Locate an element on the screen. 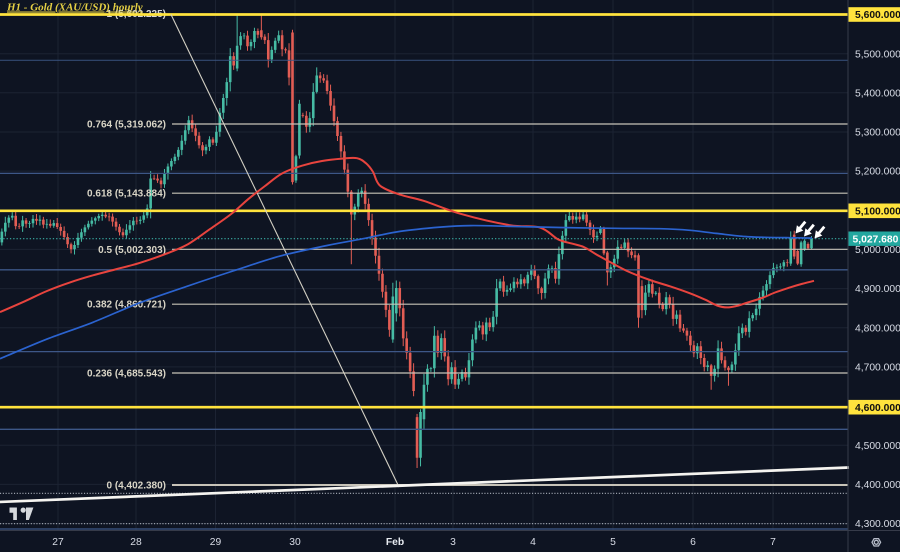  svg-text: 4,600.000 is located at coordinates (877, 408).